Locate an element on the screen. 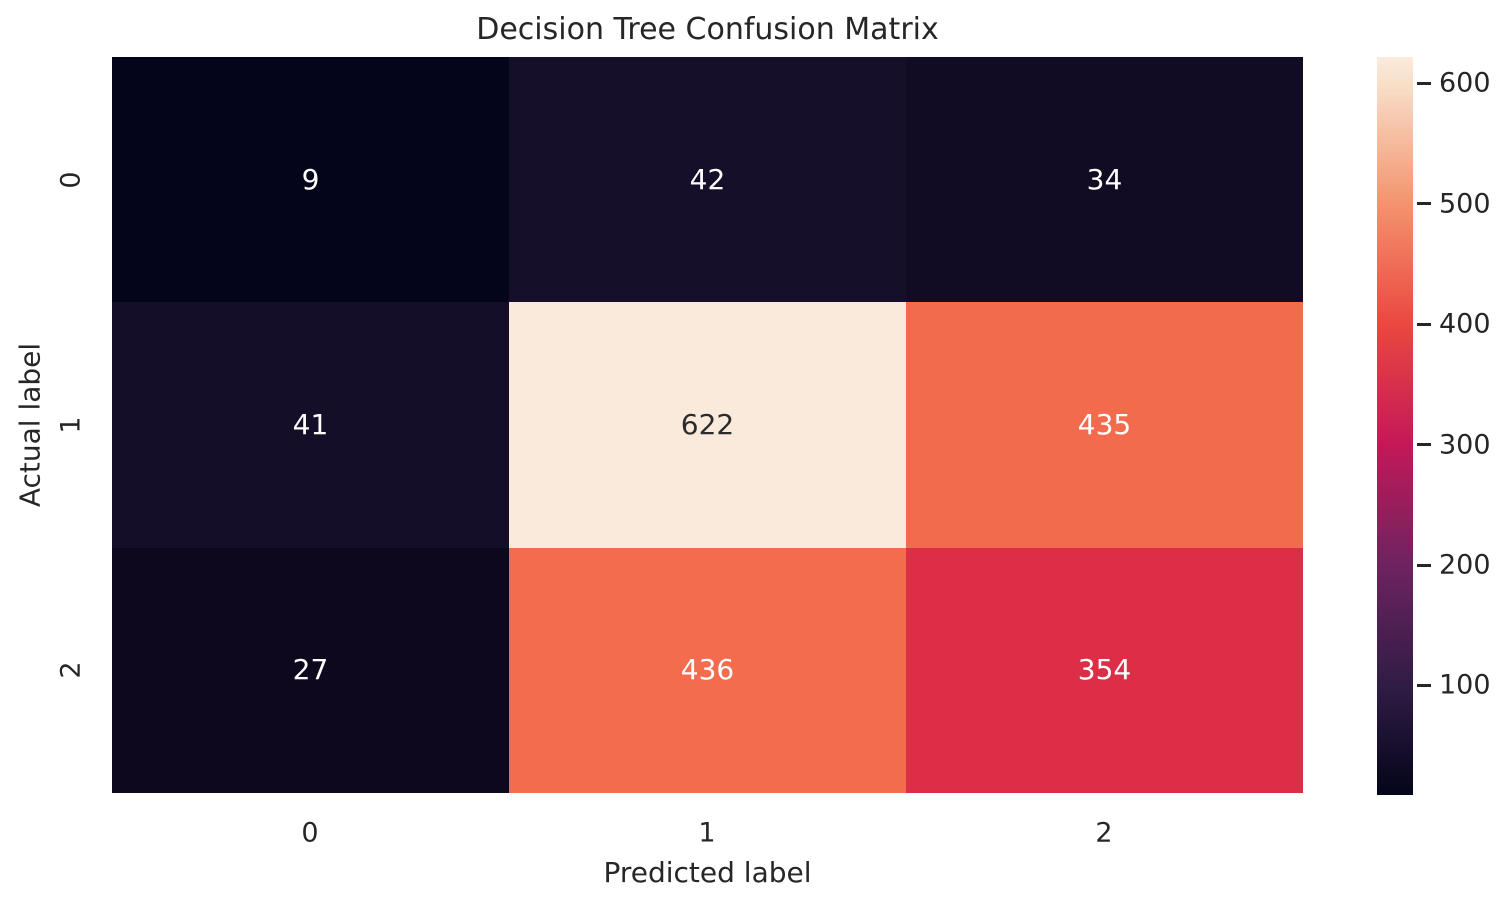 This screenshot has width=1507, height=909. y-tick-label-0: 0 is located at coordinates (71, 180).